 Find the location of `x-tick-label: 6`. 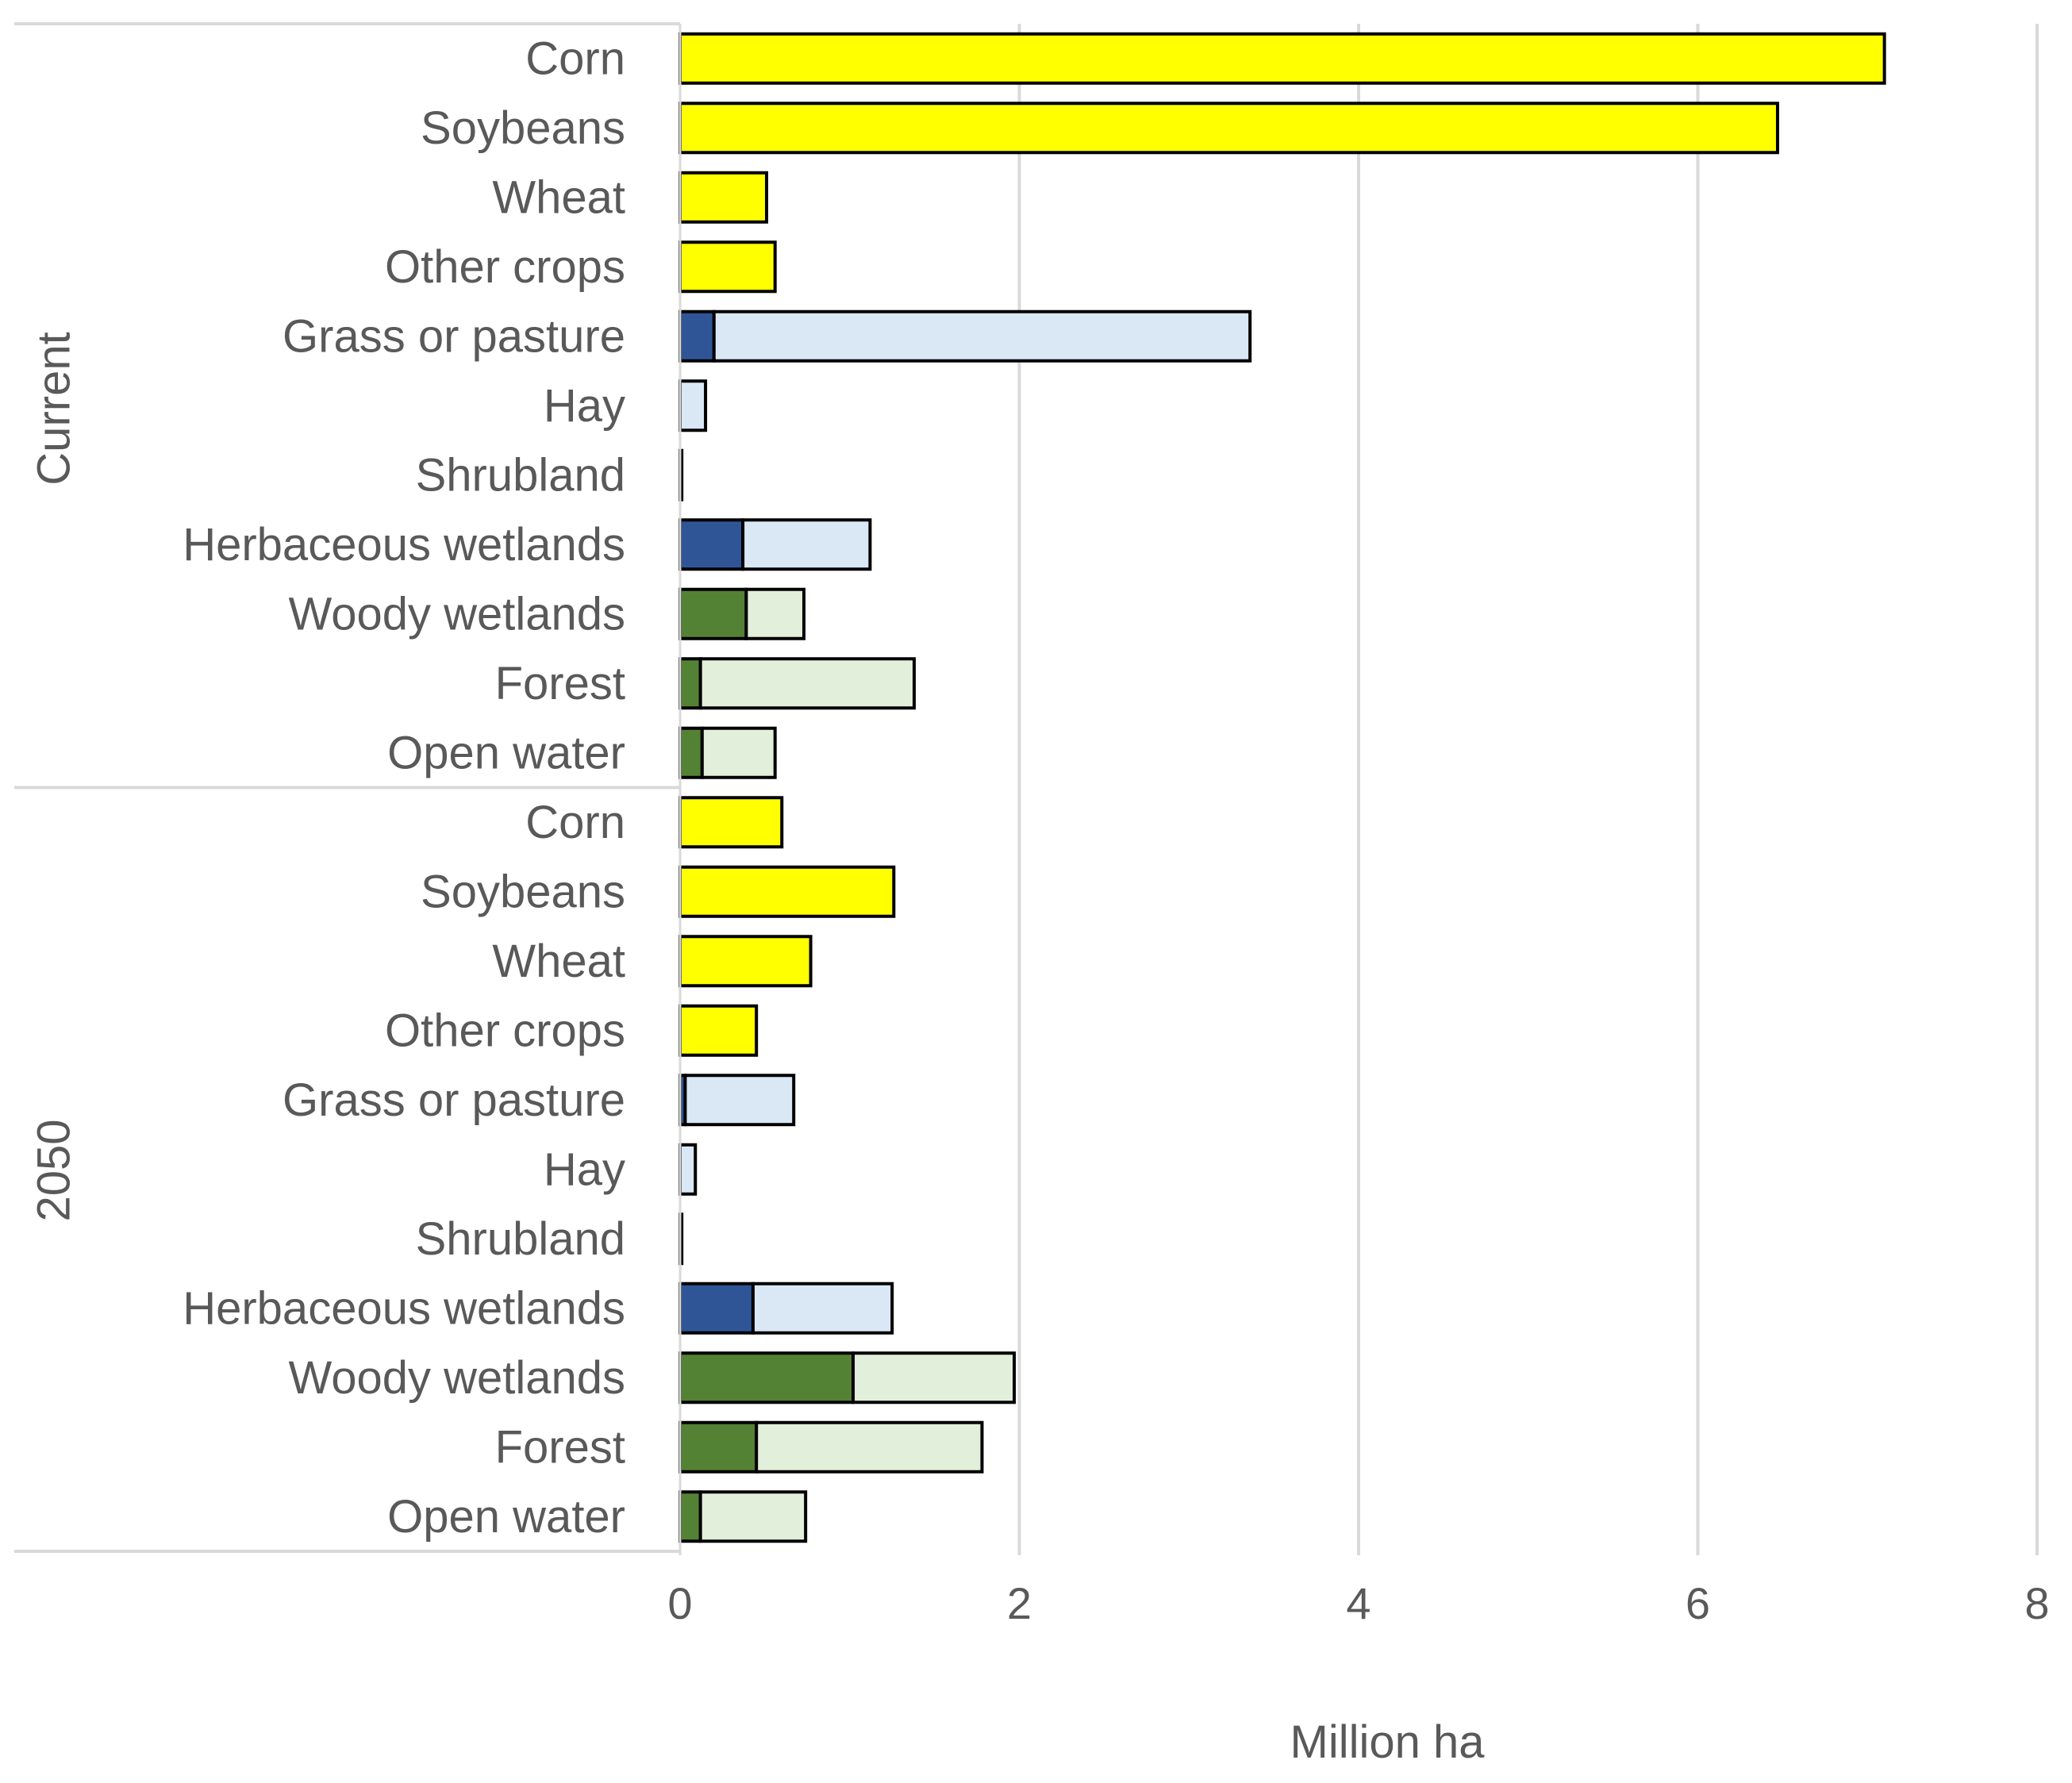

x-tick-label: 6 is located at coordinates (1698, 1603).